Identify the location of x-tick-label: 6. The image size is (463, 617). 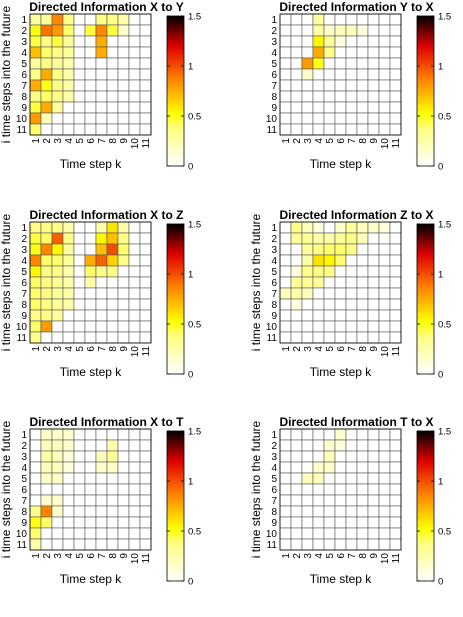
(91, 141).